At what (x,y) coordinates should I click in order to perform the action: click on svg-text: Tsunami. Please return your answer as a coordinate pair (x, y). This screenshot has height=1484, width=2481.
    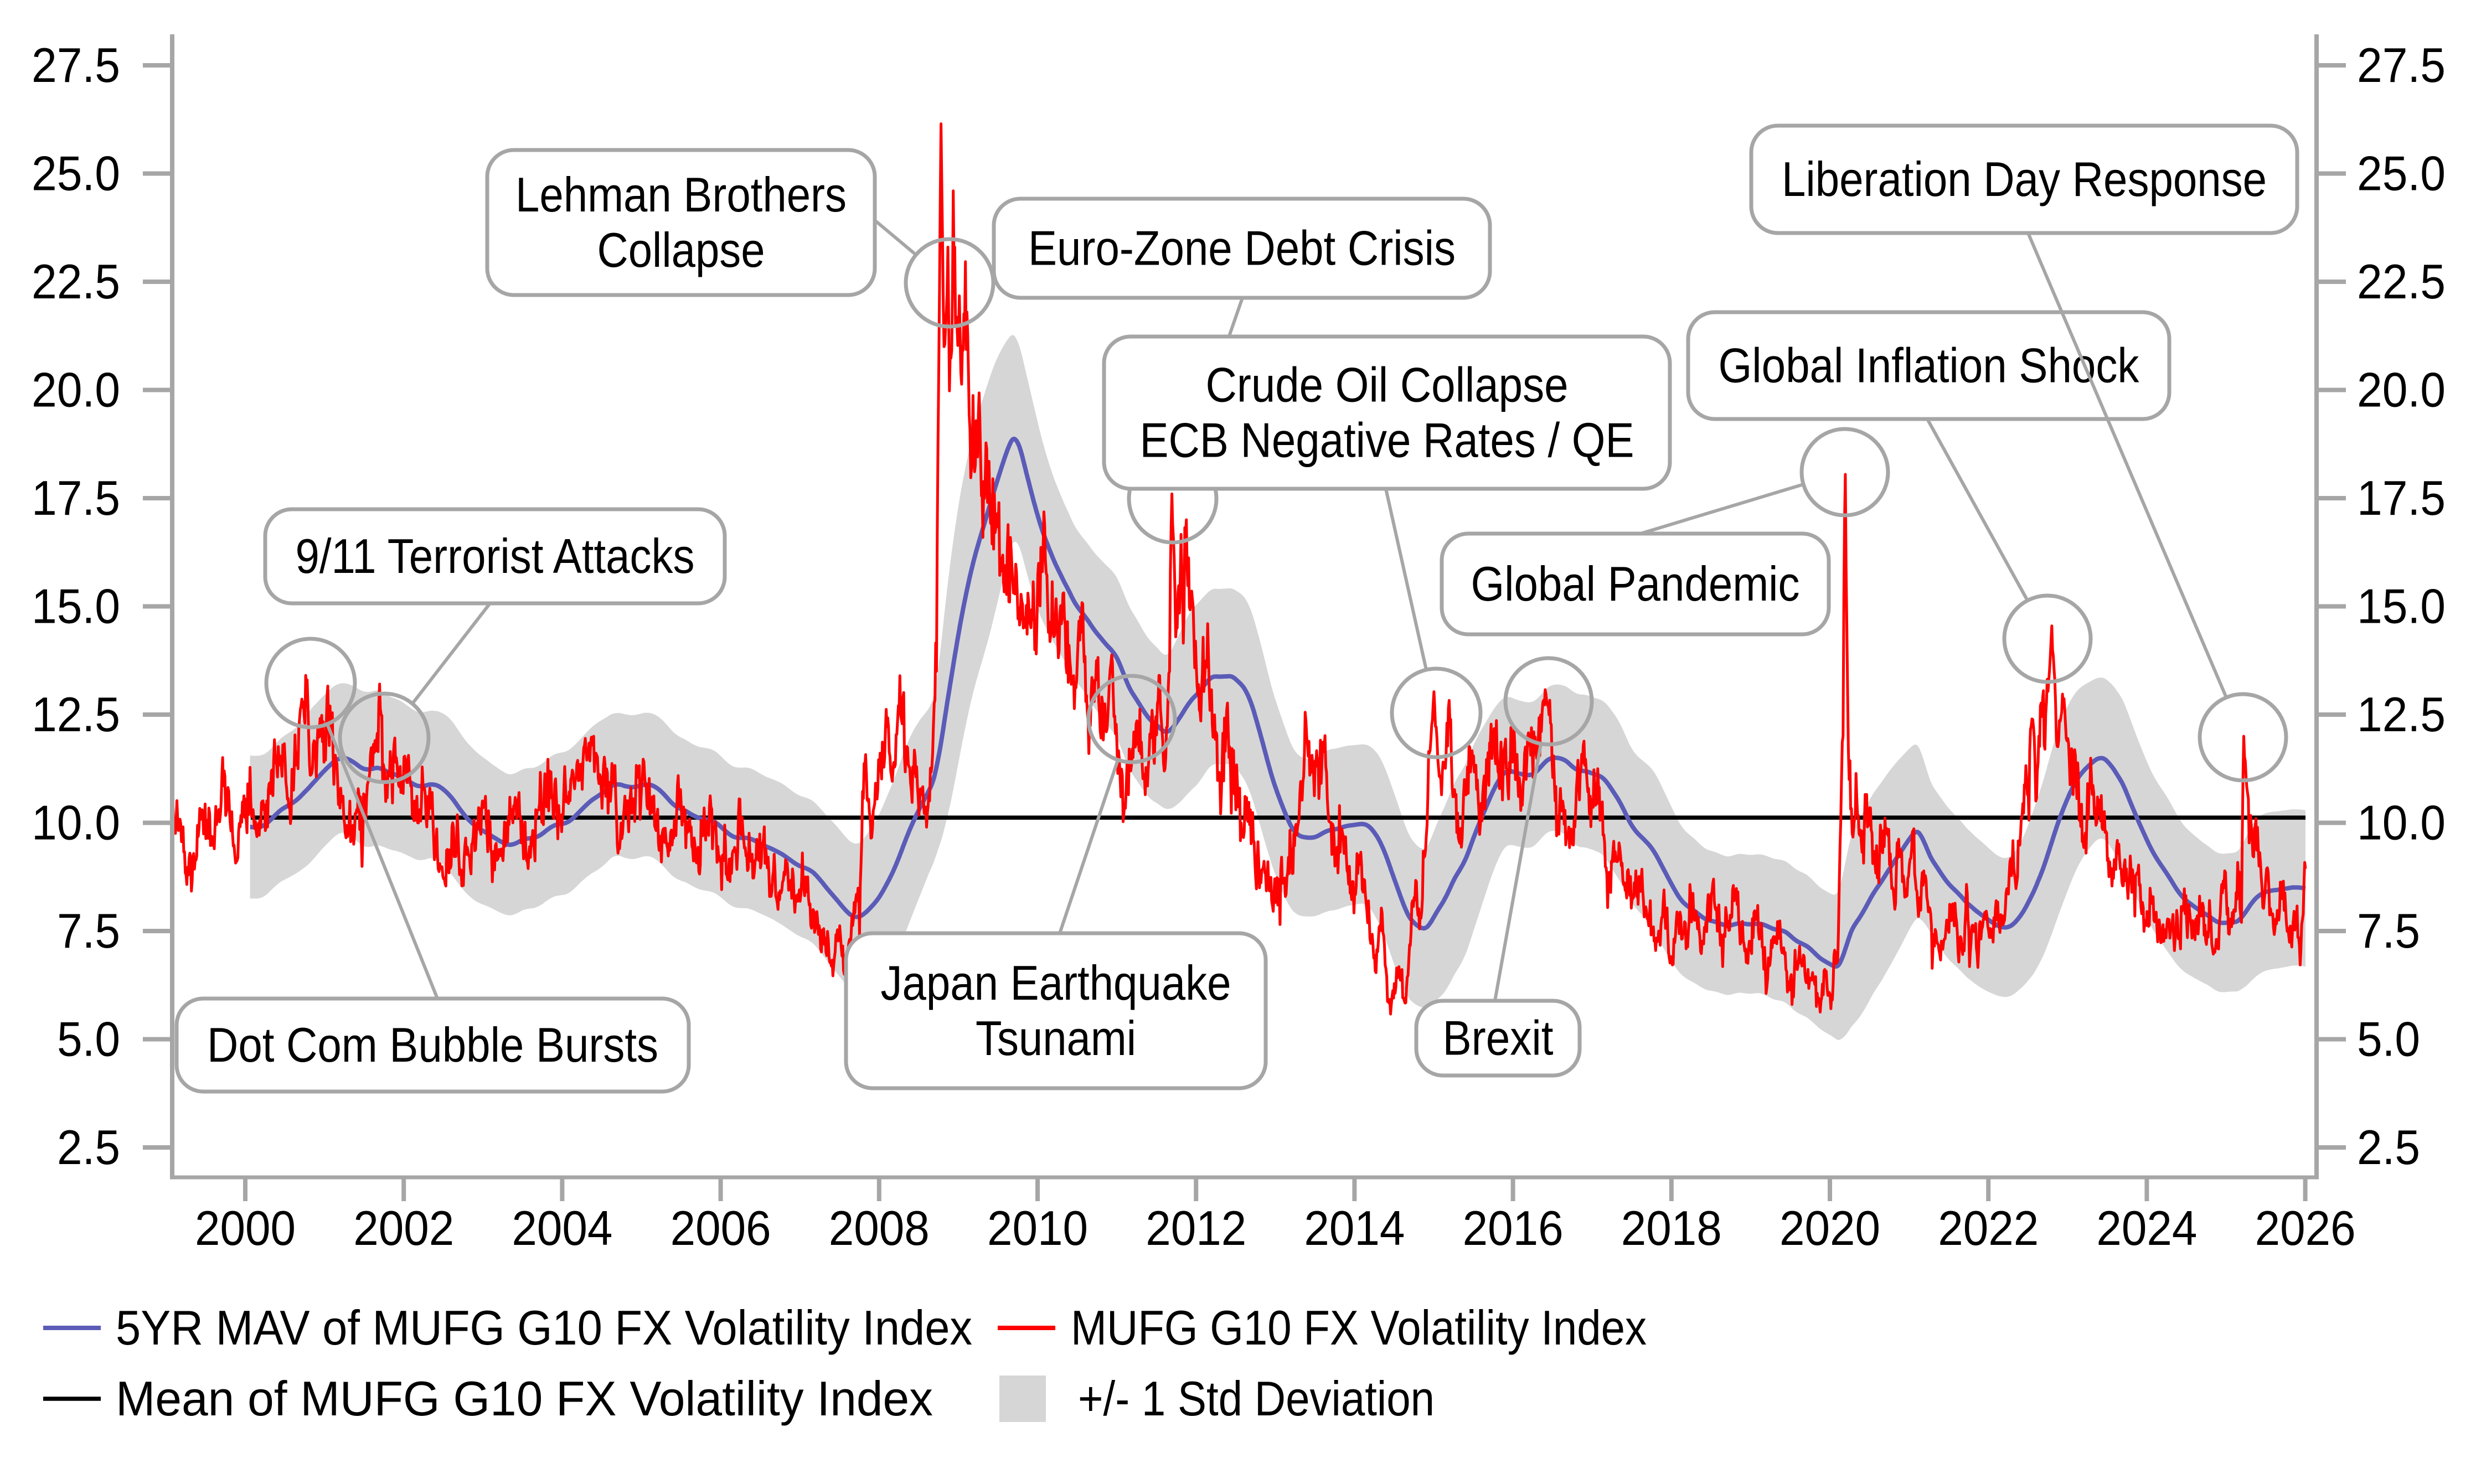
    Looking at the image, I should click on (1056, 1038).